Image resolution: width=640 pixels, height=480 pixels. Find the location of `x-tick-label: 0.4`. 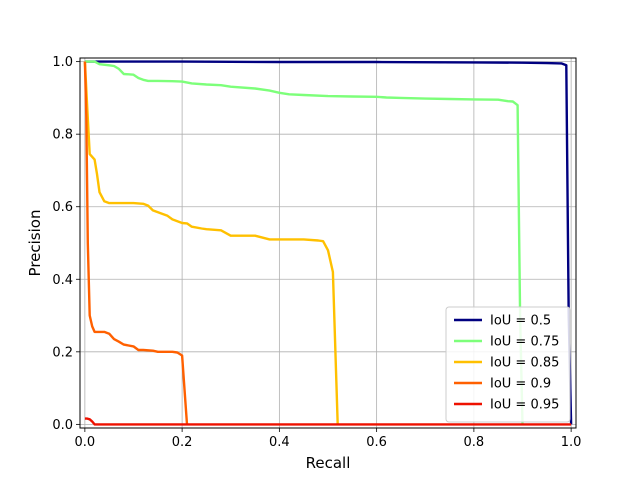

x-tick-label: 0.4 is located at coordinates (279, 442).